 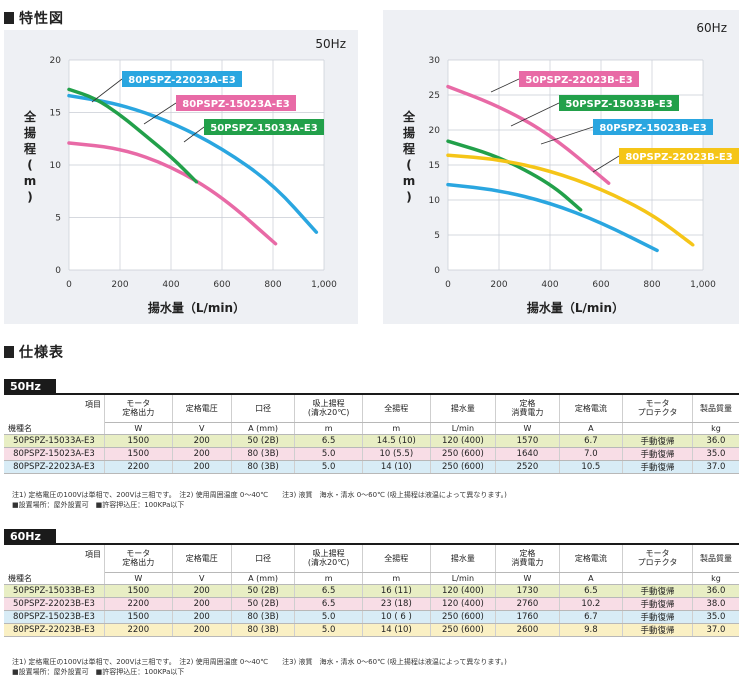 I want to click on table-cell: 10 (5.5), so click(x=396, y=454).